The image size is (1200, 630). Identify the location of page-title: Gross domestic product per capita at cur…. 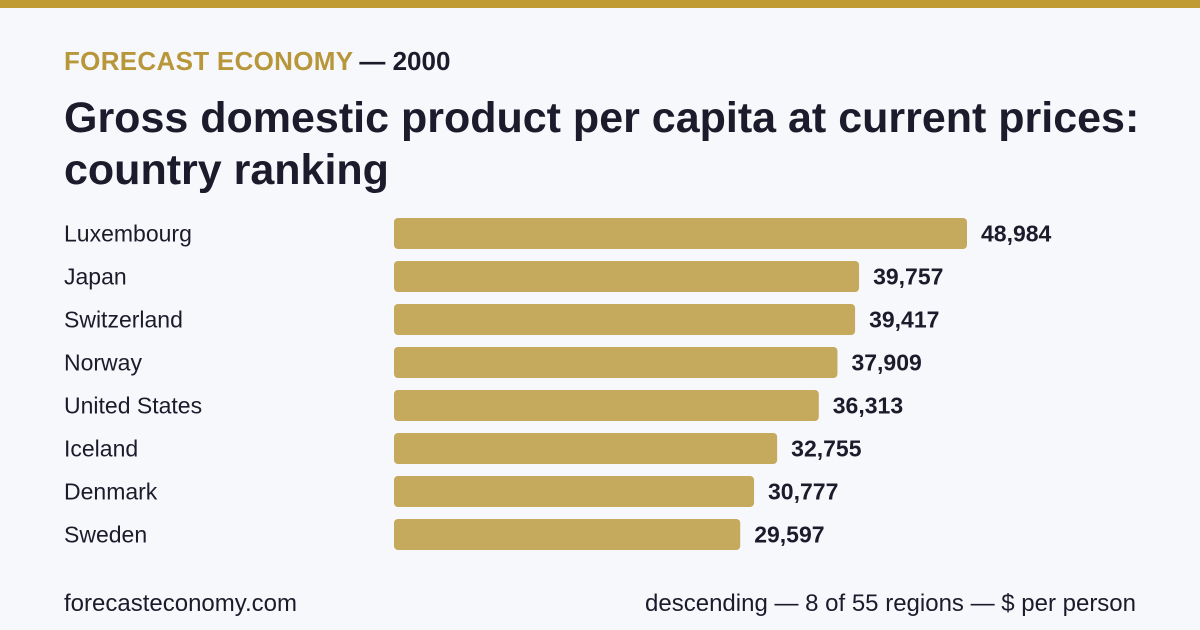
(602, 144).